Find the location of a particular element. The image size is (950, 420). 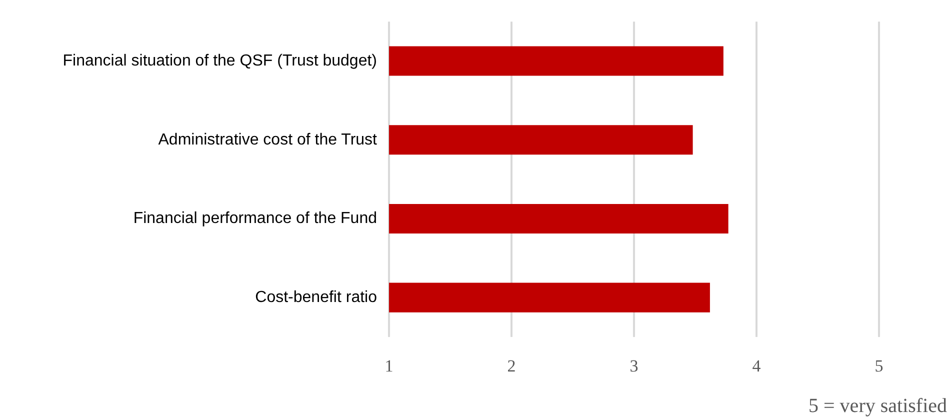

y-tick-label: Administrative cost of the Trust is located at coordinates (268, 139).